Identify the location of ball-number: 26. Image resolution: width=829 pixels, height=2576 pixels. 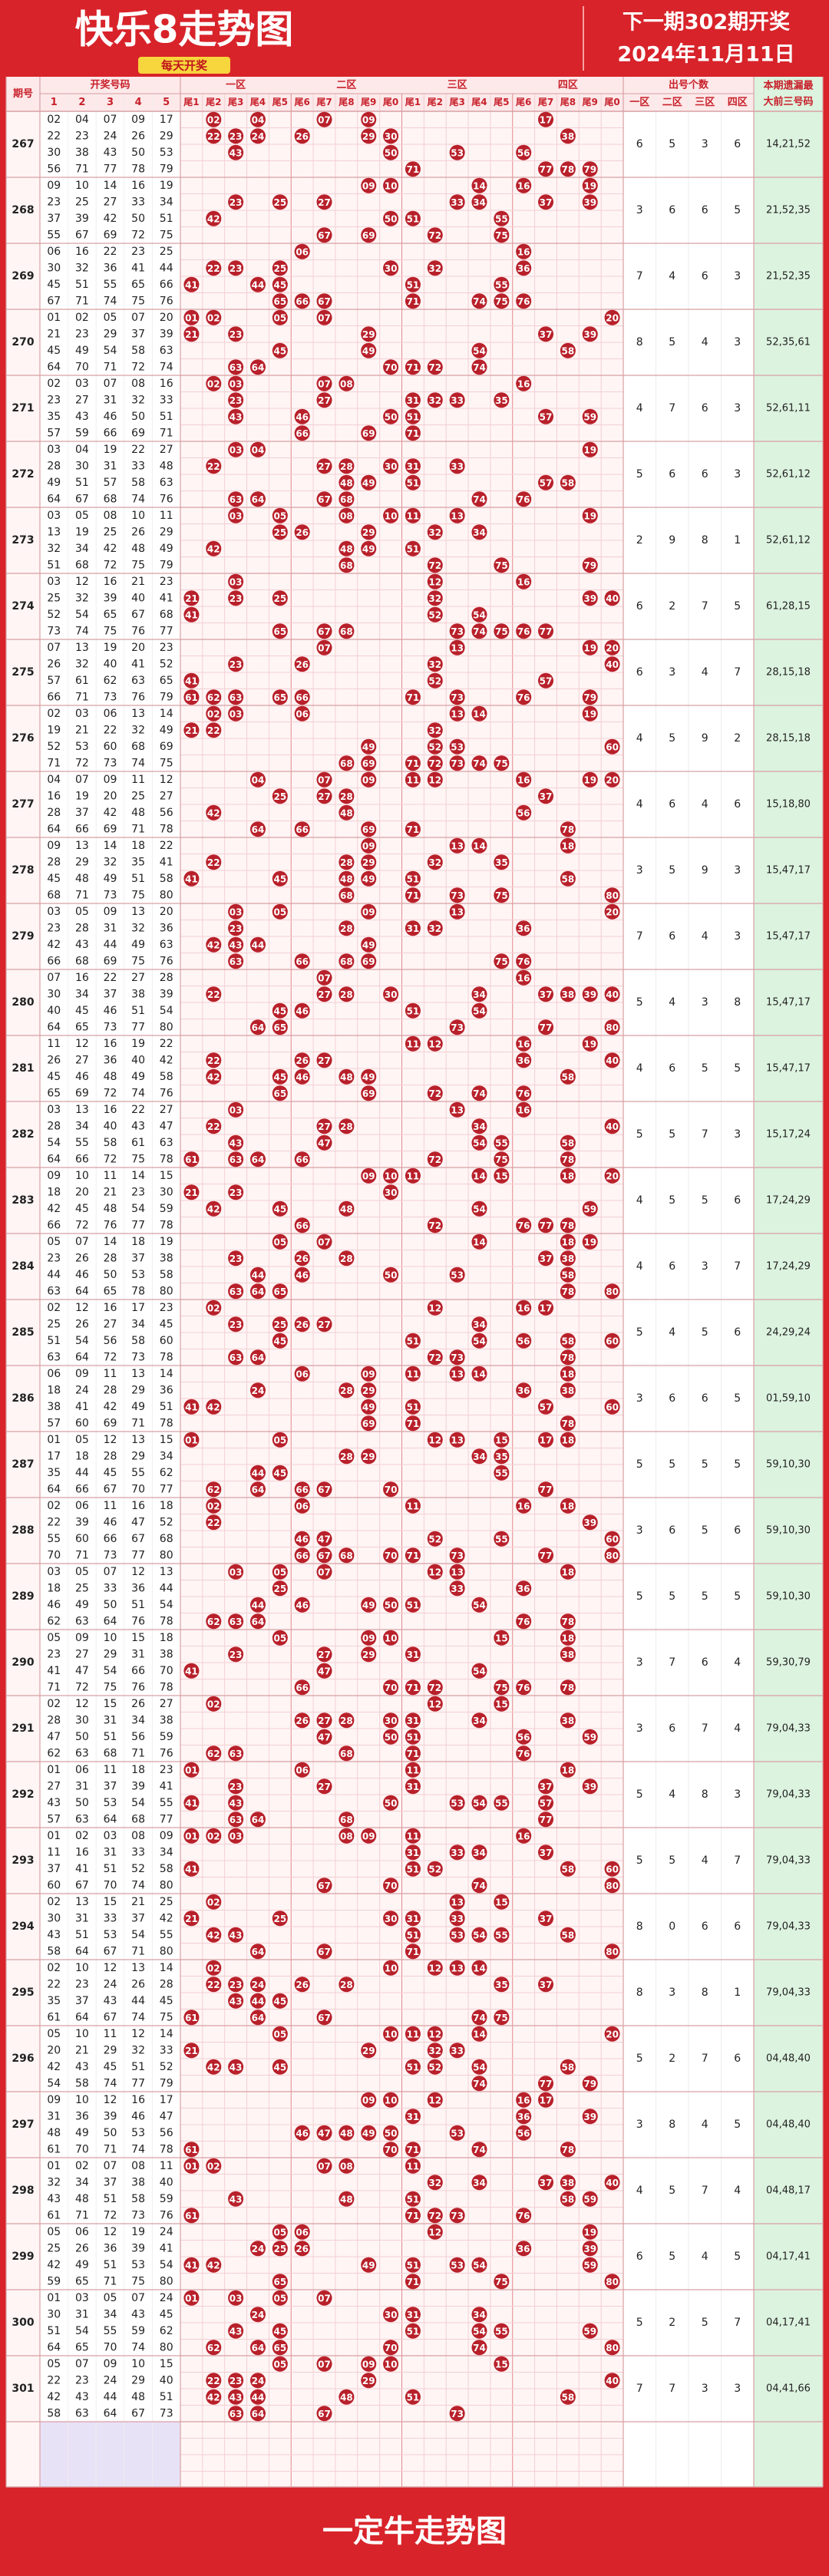
(302, 1985).